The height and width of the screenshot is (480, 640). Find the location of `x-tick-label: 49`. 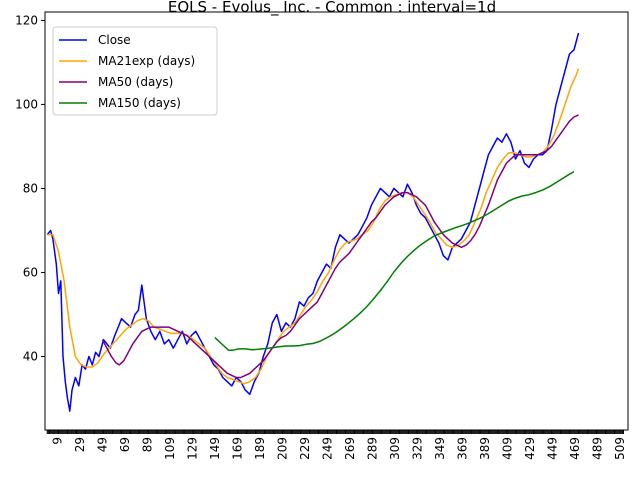

x-tick-label: 49 is located at coordinates (102, 444).